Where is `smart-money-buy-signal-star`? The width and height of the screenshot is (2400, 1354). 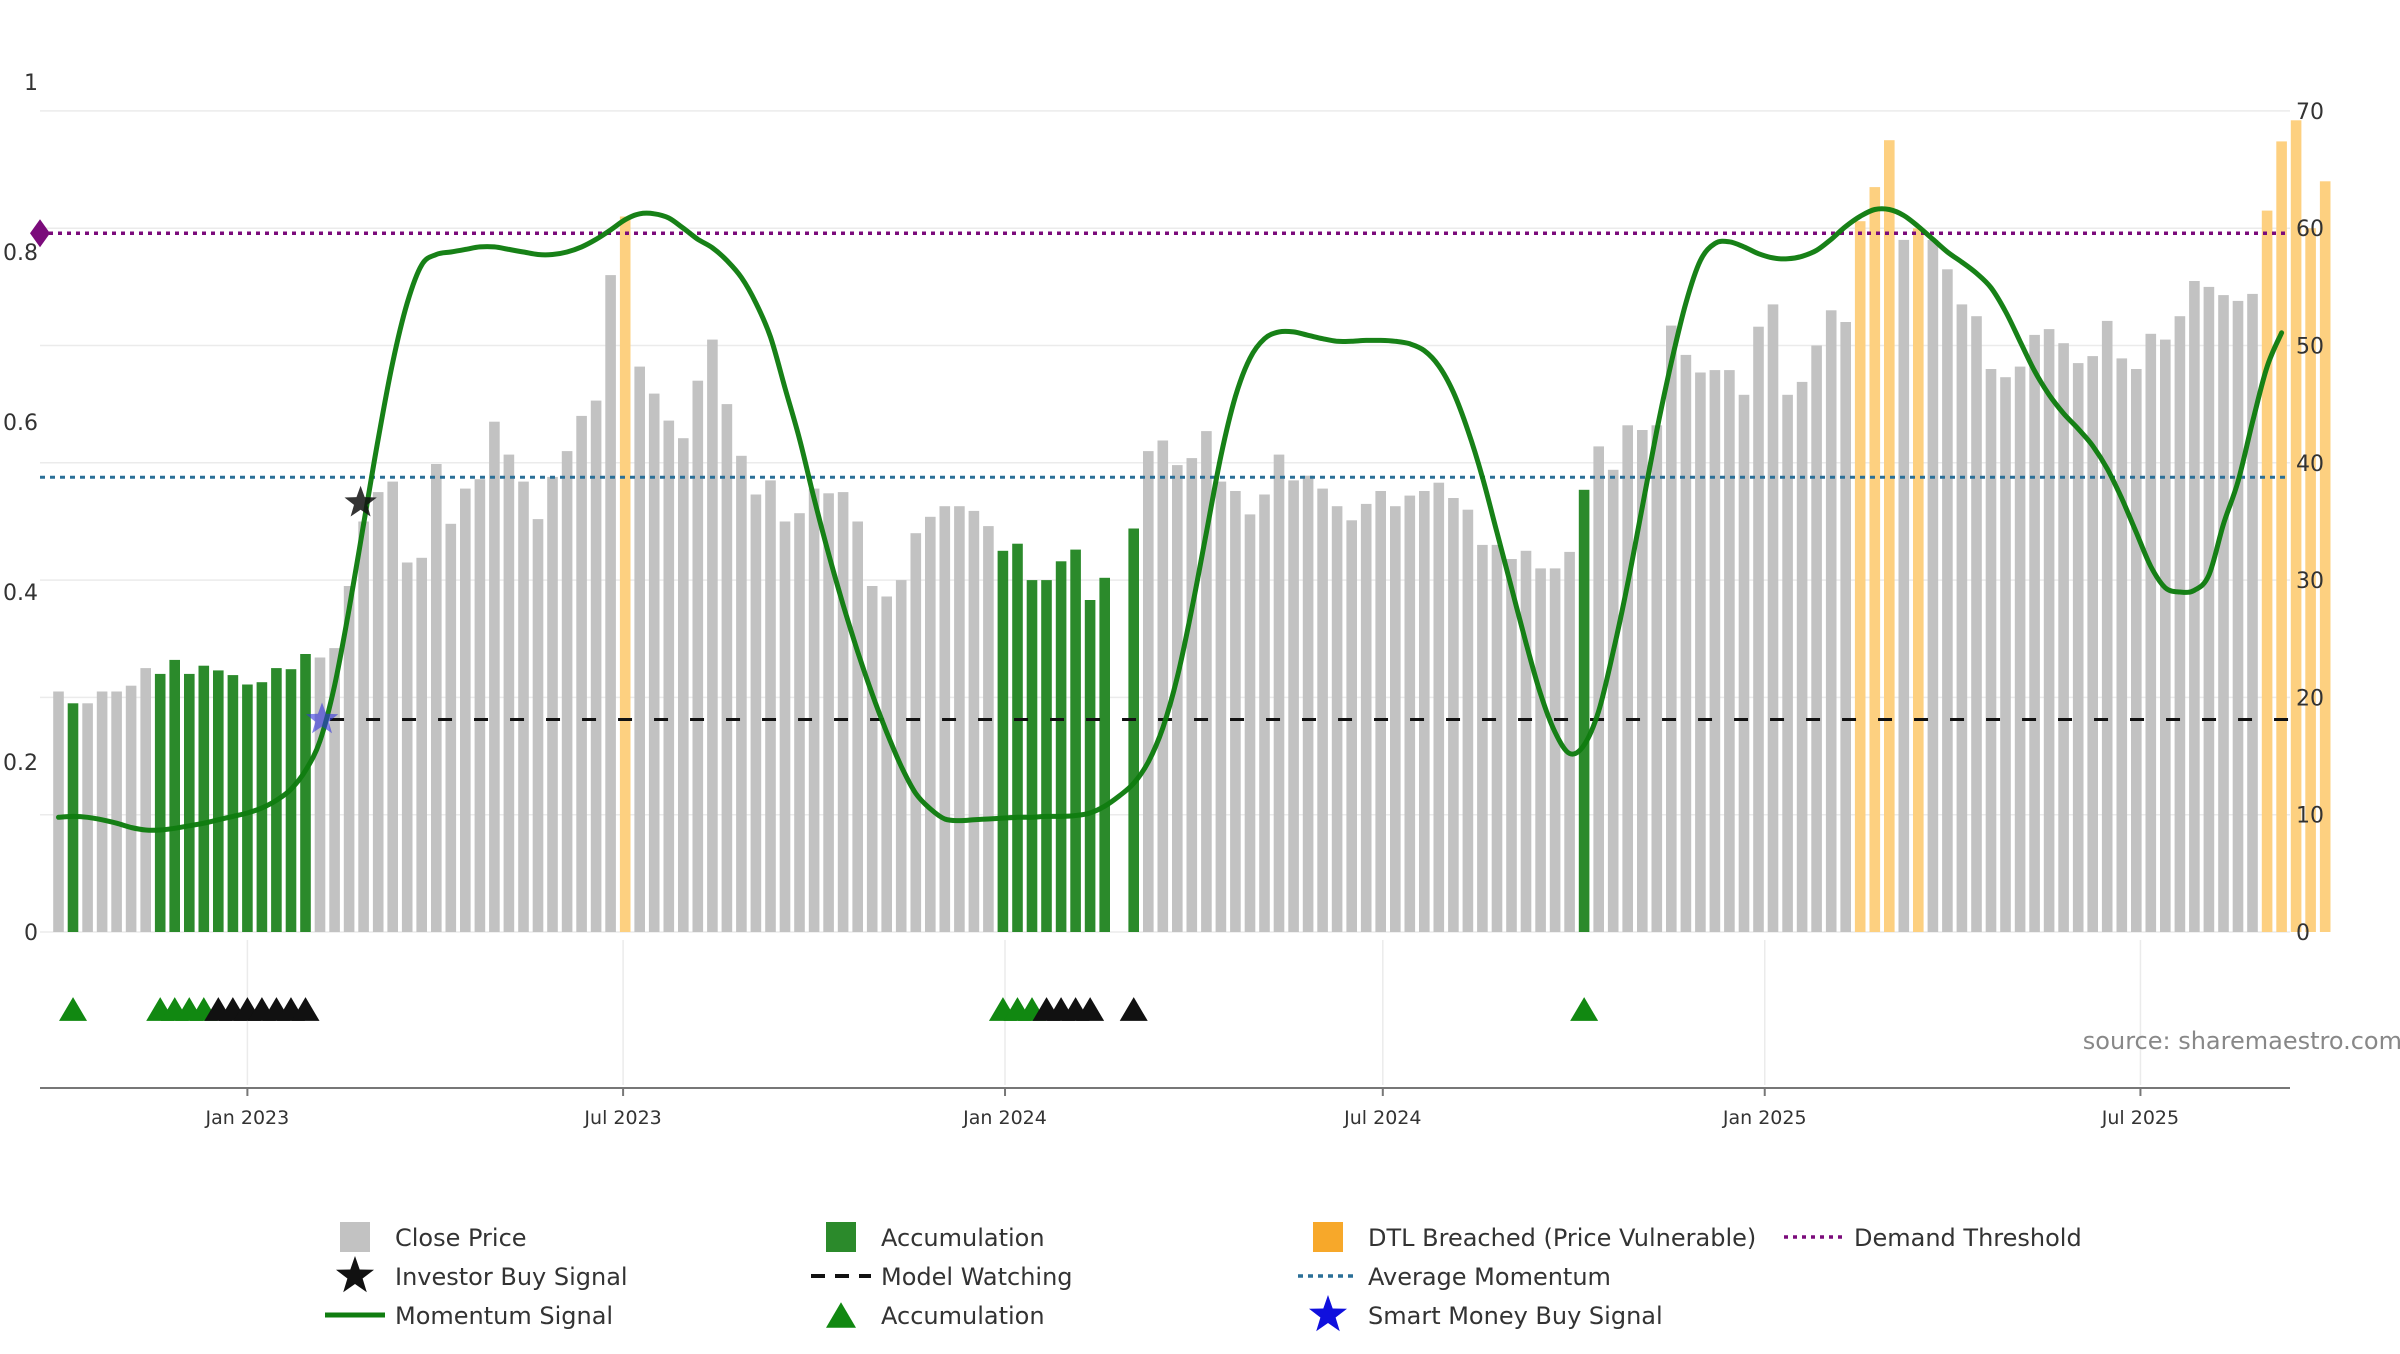 smart-money-buy-signal-star is located at coordinates (322, 718).